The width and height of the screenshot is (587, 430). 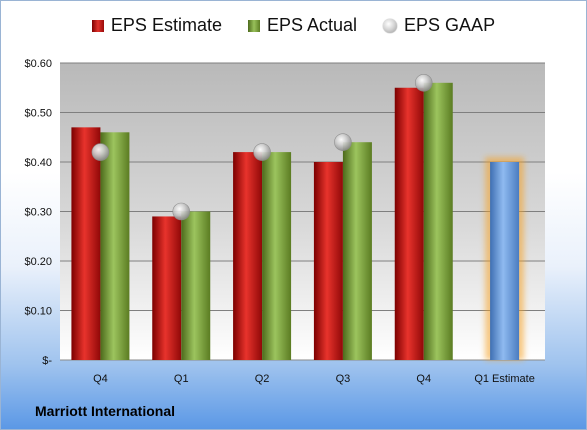 I want to click on x-tick-label: Q1 Estimate, so click(x=504, y=379).